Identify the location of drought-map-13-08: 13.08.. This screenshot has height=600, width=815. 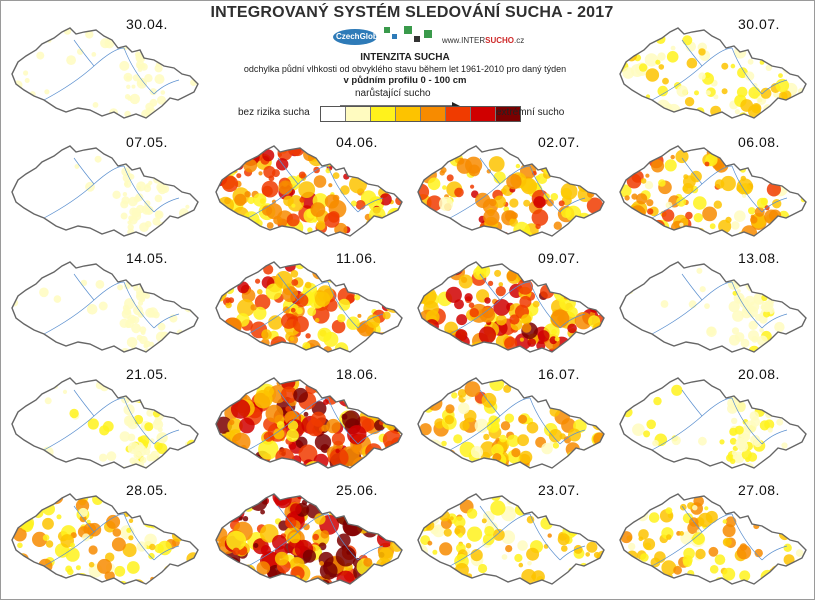
(712, 304).